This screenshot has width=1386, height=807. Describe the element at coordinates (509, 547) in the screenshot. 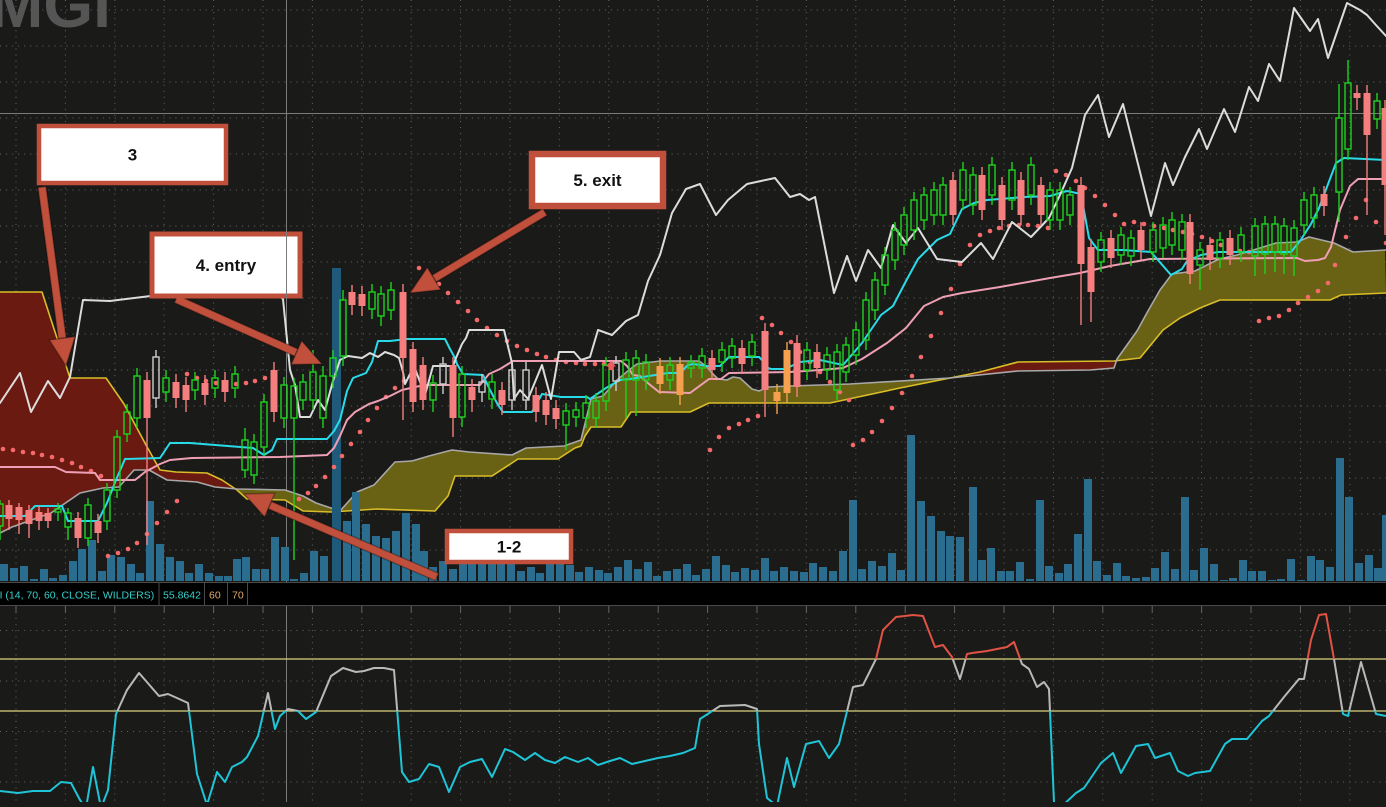

I see `svg-text: 1-2` at that location.